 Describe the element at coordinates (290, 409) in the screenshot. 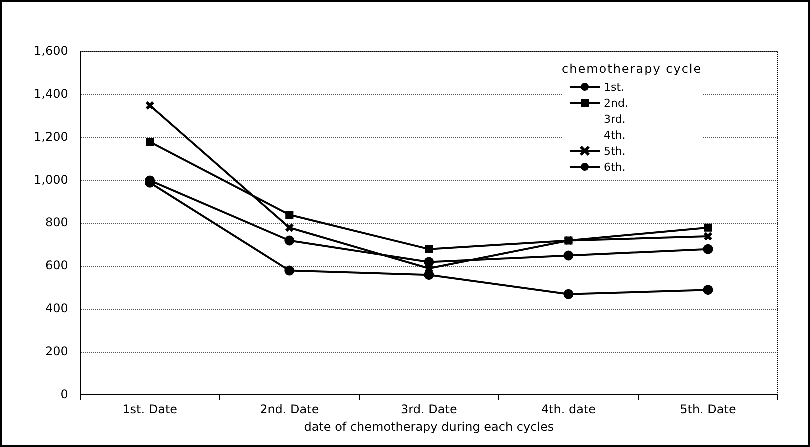

I see `x-tick-label: 2nd. Date` at that location.